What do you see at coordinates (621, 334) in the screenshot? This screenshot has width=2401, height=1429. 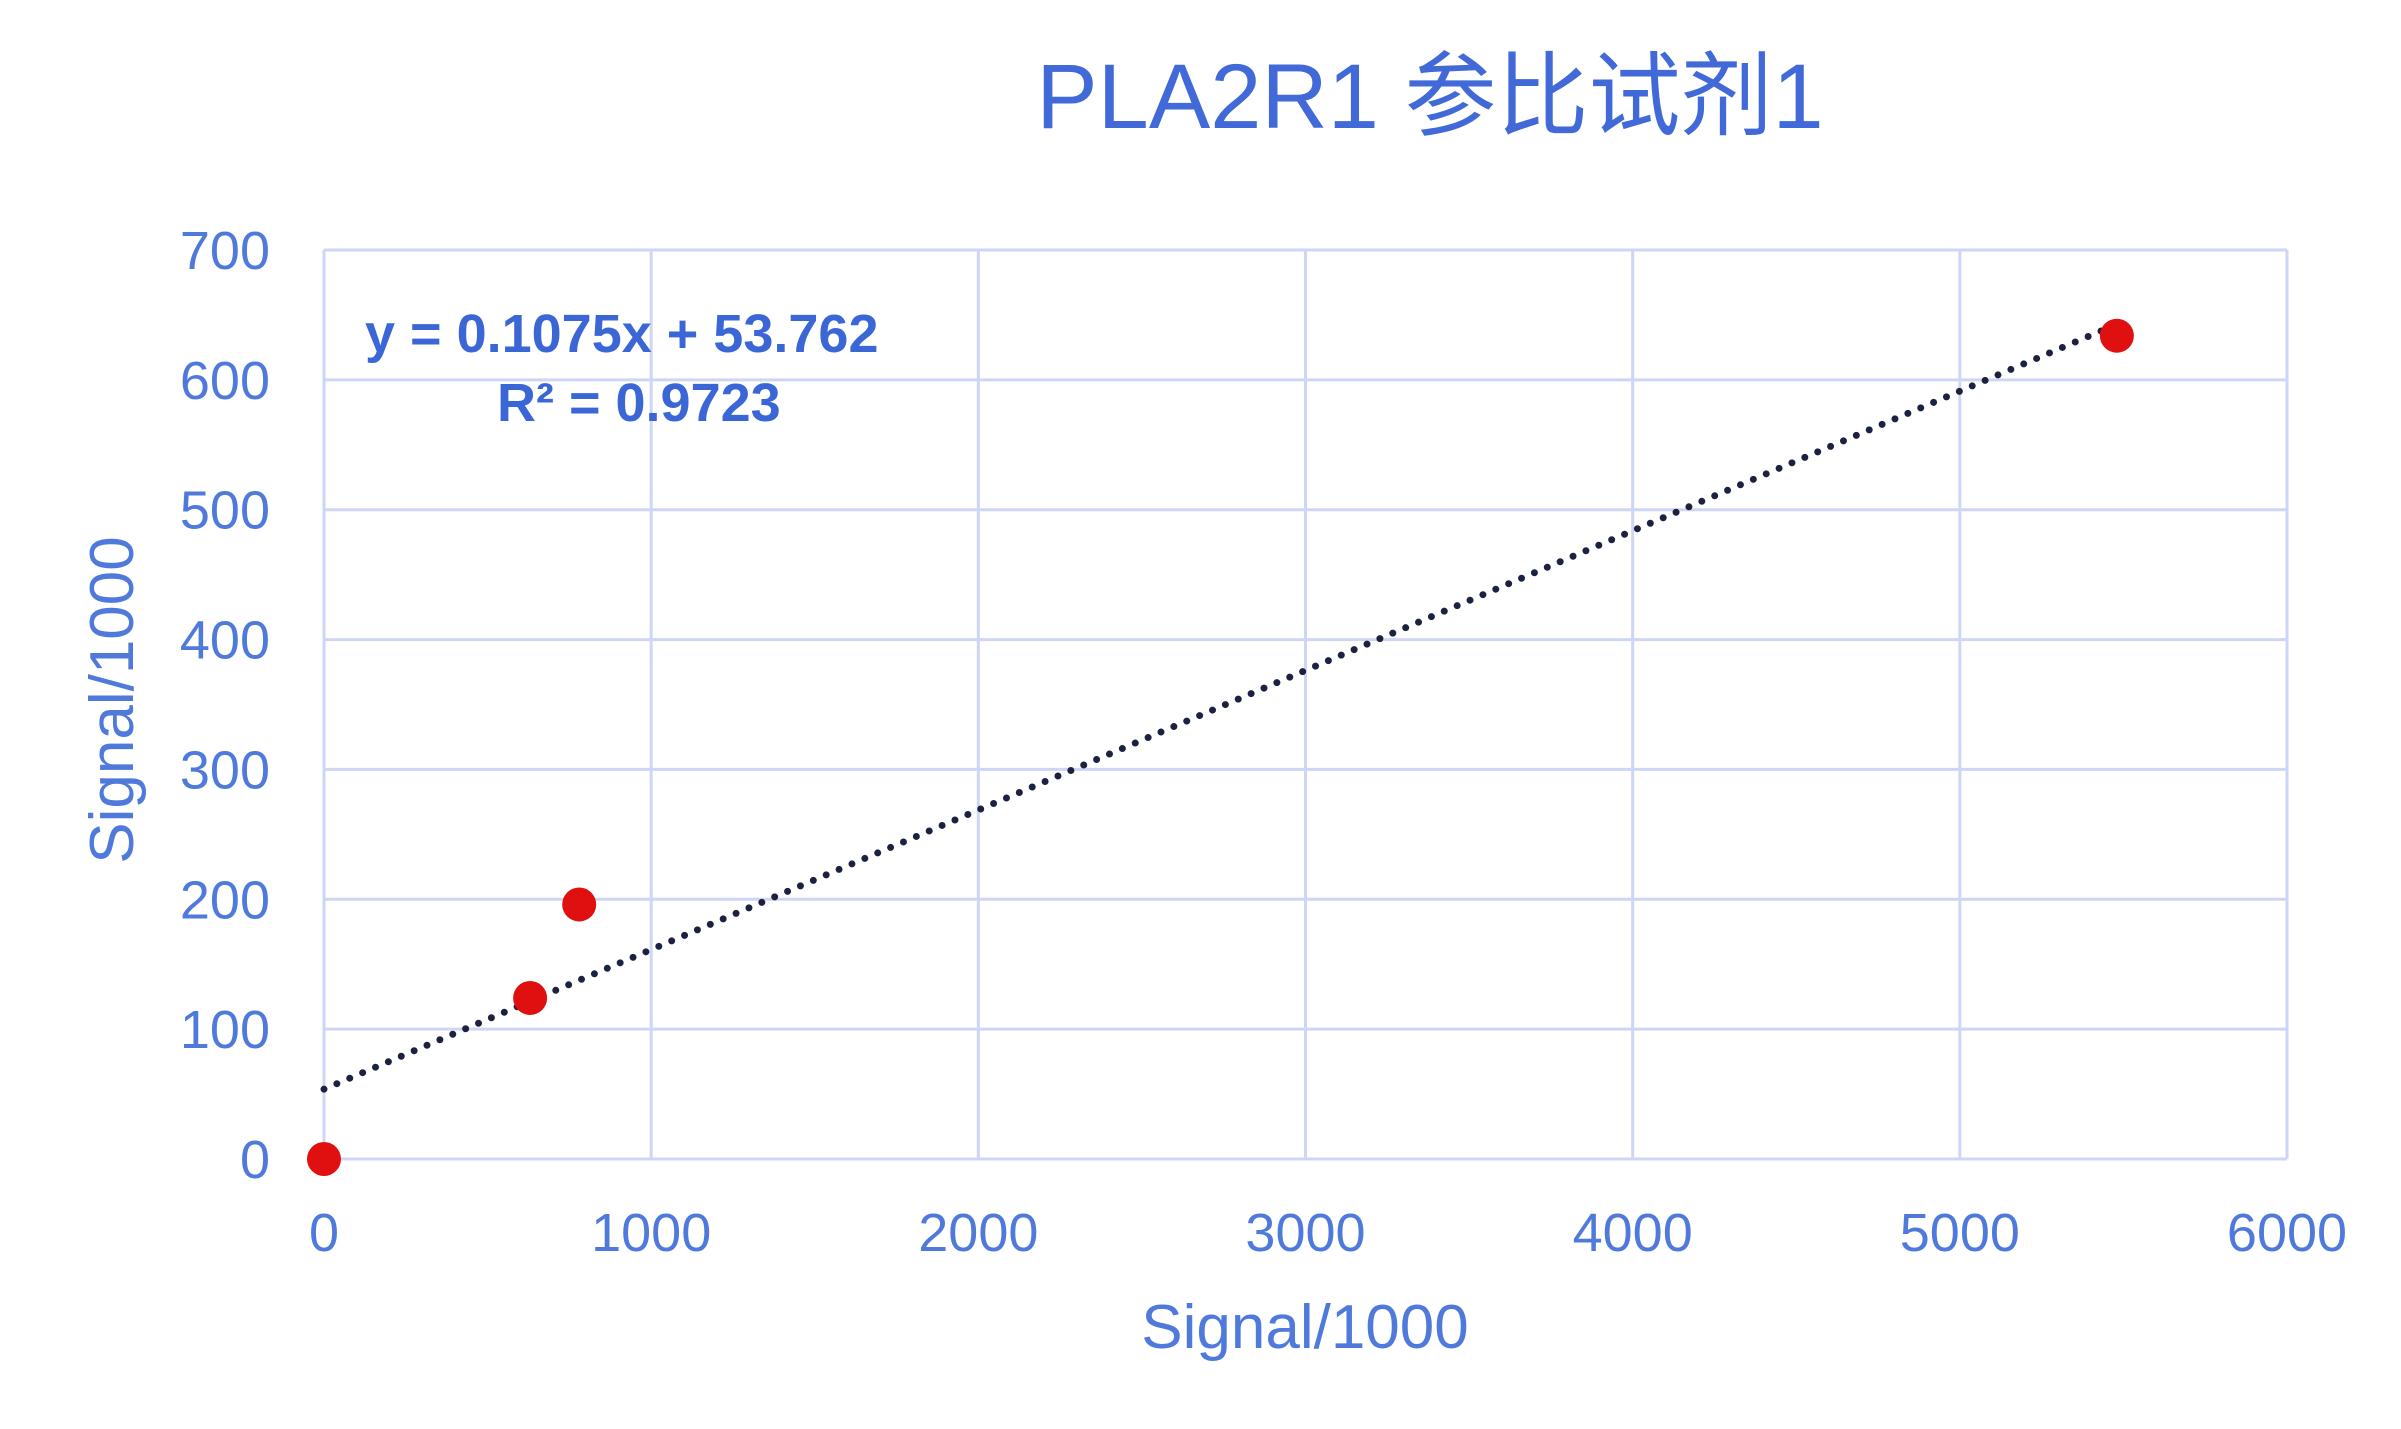 I see `trendline-equation: y = 0.1075x + 53.762` at bounding box center [621, 334].